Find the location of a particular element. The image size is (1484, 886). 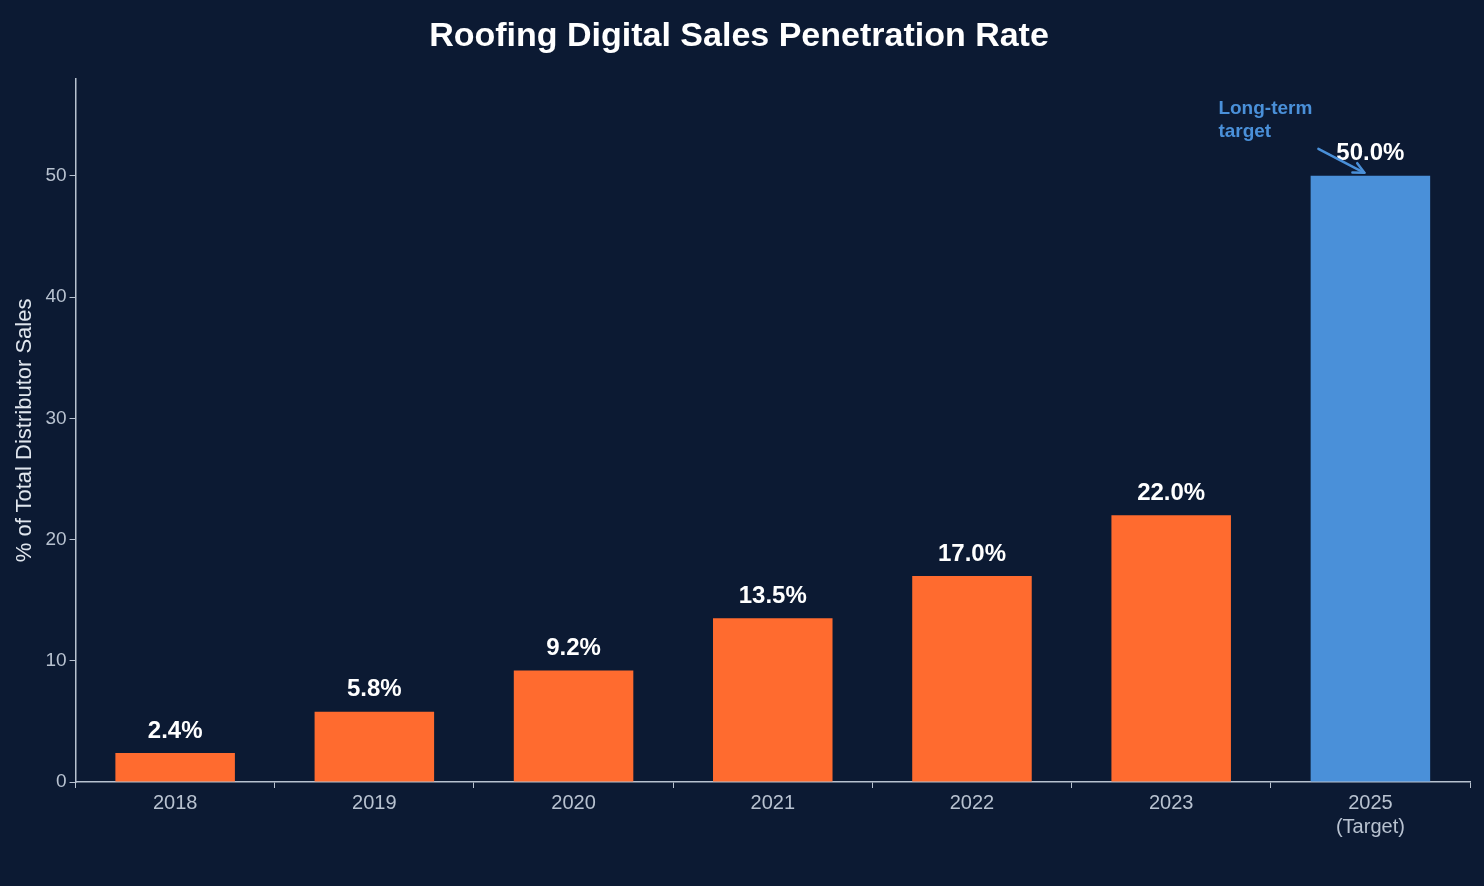

x-tick-label: 2019 is located at coordinates (374, 801).